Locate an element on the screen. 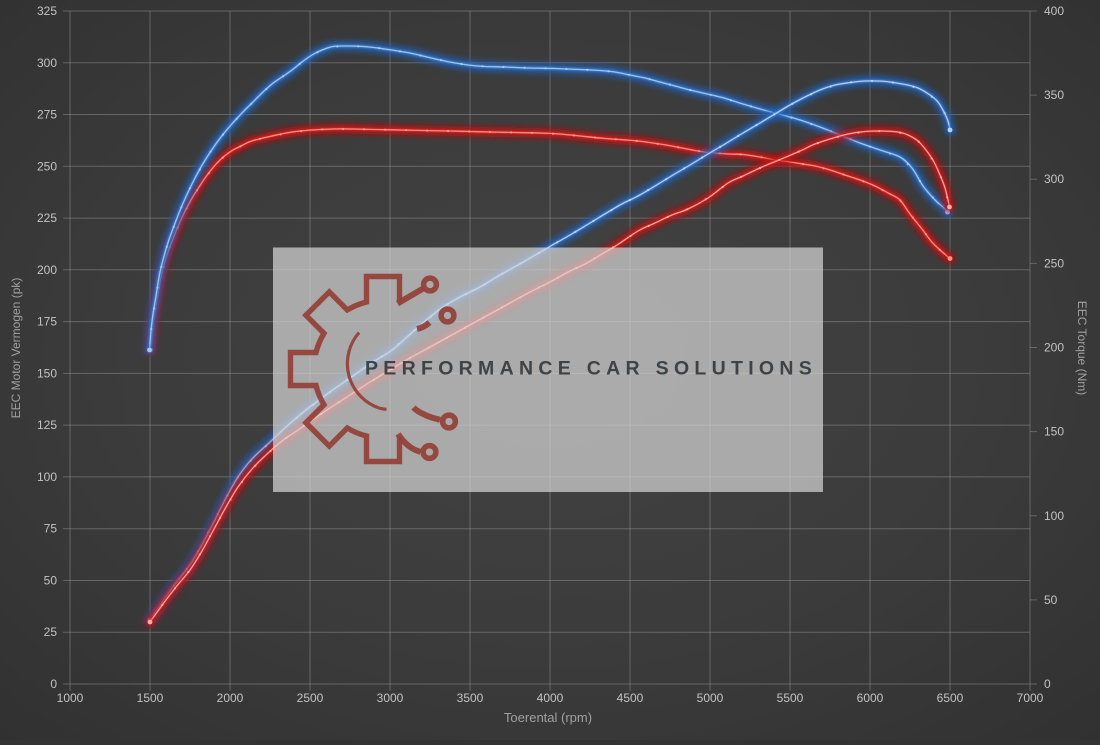 The image size is (1100, 745). svg-text: 3500 is located at coordinates (470, 698).